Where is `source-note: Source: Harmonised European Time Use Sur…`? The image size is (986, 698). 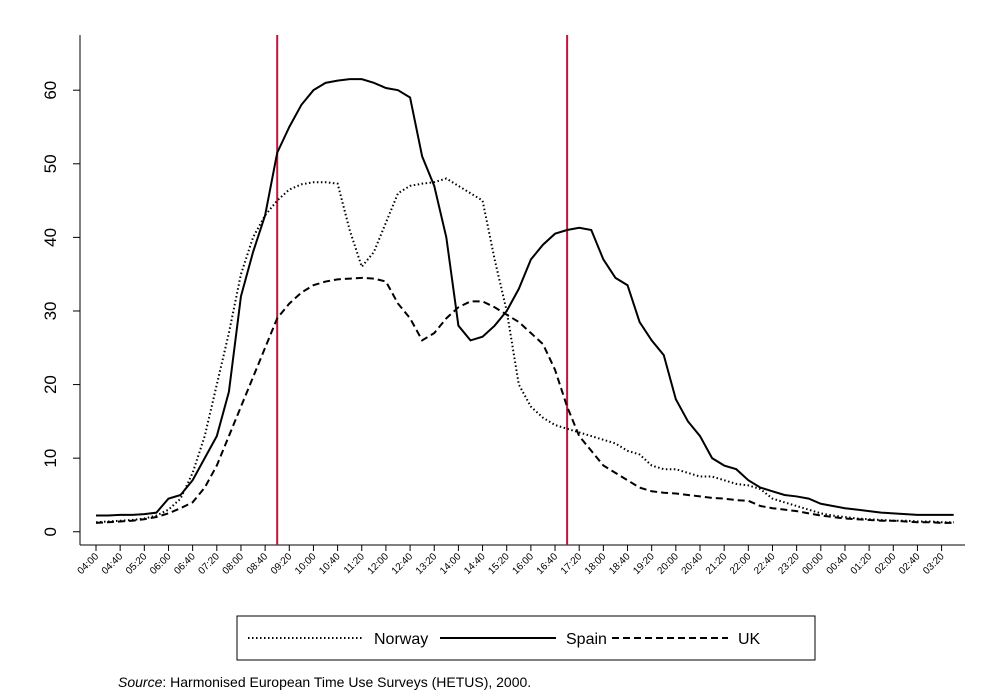
source-note: Source: Harmonised European Time Use Sur… is located at coordinates (324, 682).